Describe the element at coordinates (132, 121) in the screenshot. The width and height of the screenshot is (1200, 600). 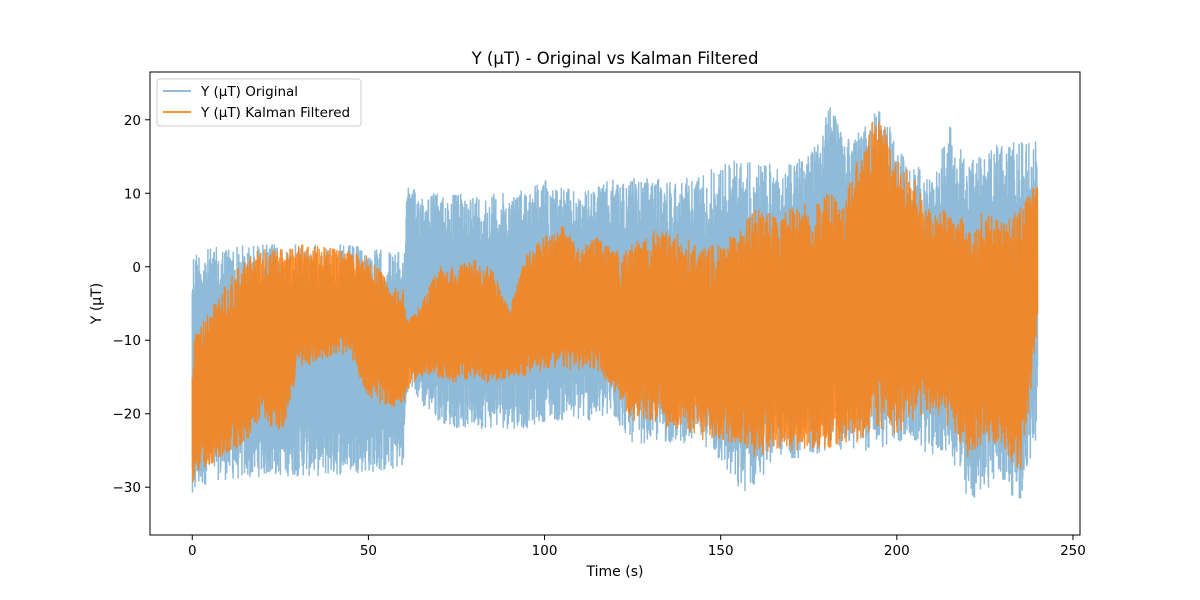
I see `y-tick-label: 20` at that location.